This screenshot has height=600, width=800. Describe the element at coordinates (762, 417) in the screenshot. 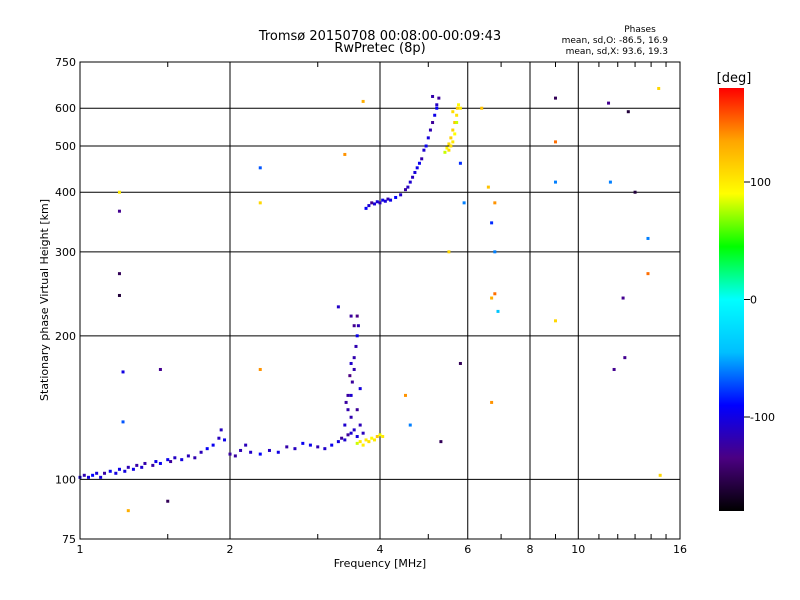

I see `colorbar-tick-label: -100` at that location.